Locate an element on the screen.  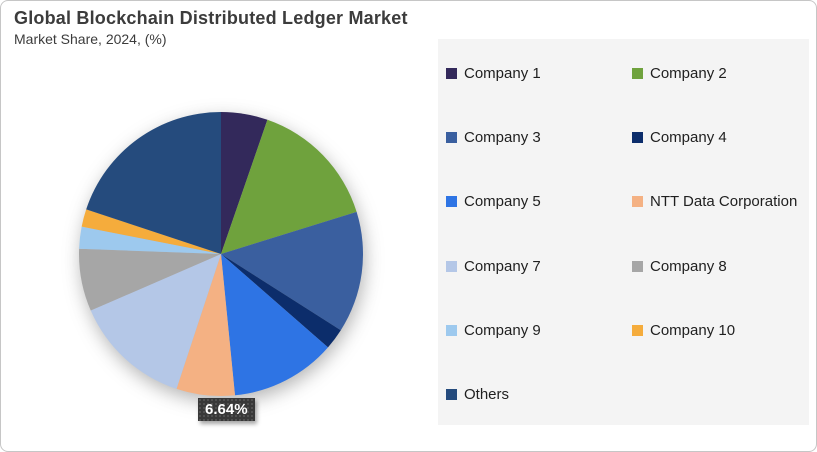
pie-slice-ntt-data-corporation is located at coordinates (205, 325).